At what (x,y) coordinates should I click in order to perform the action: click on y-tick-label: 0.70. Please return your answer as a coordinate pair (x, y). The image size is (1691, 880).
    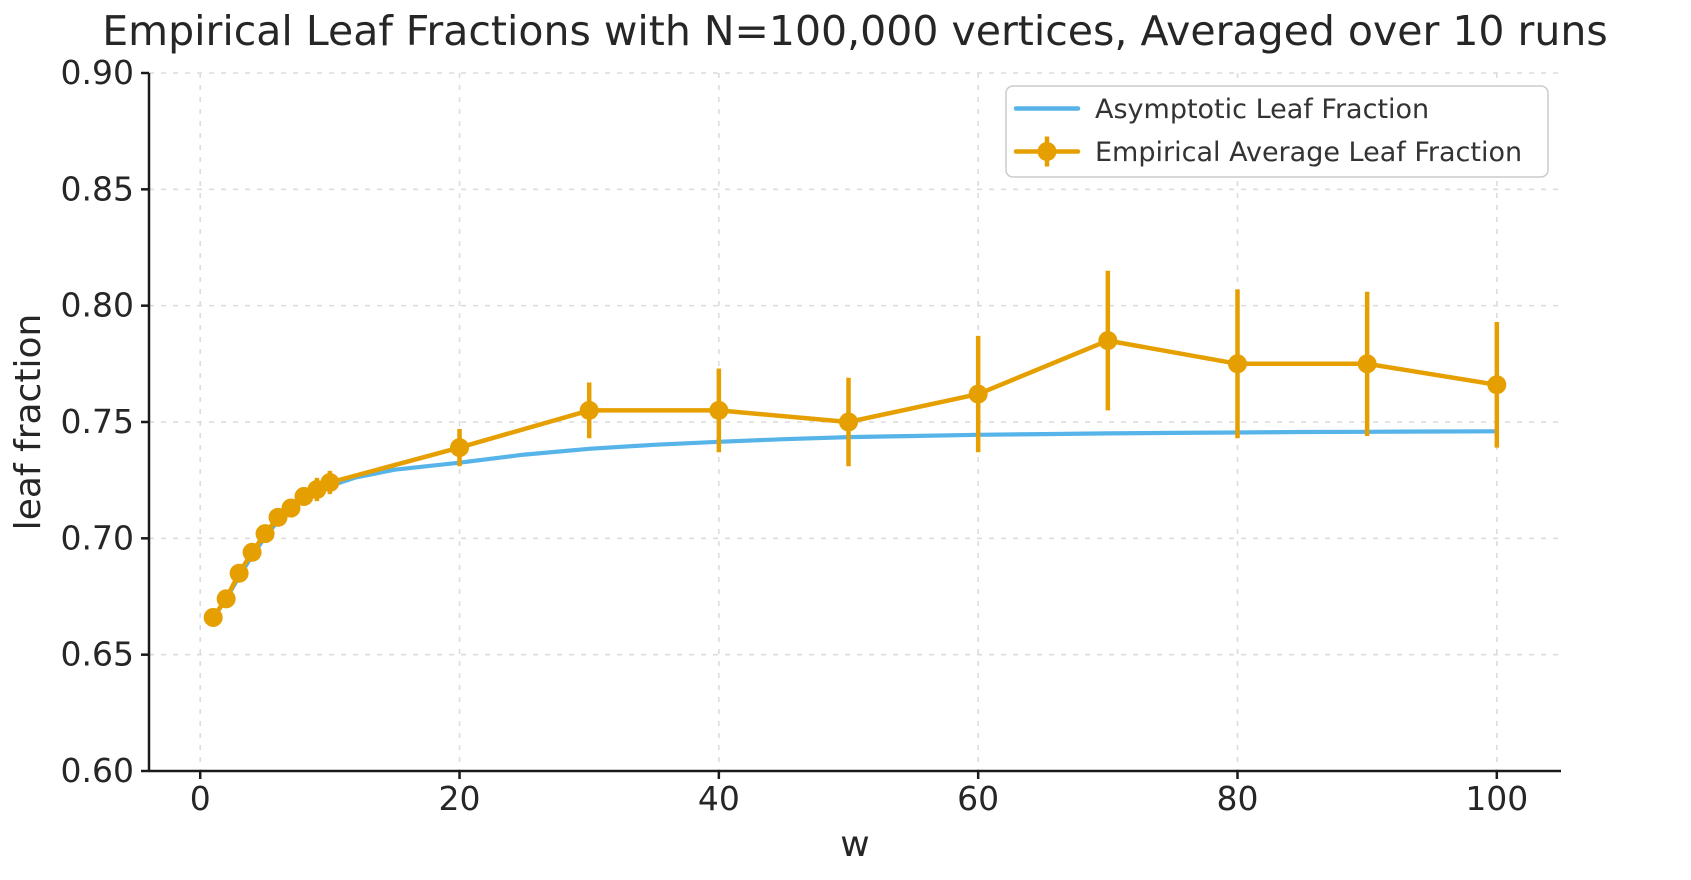
    Looking at the image, I should click on (97, 537).